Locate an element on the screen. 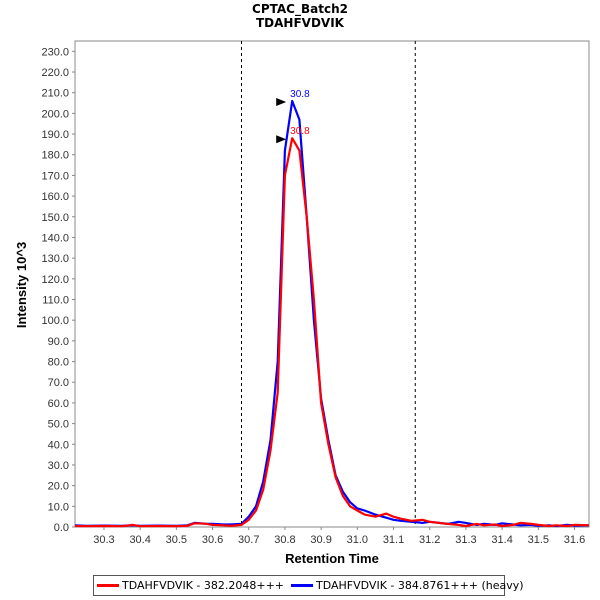  y-tick-label: 20.0 is located at coordinates (58, 487).